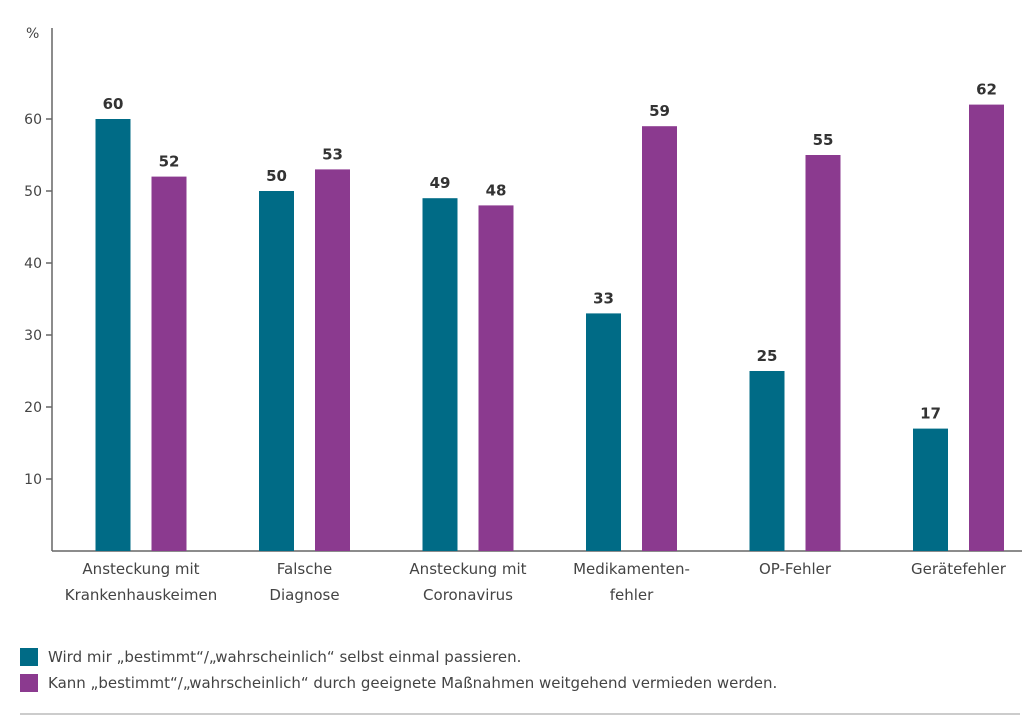 The height and width of the screenshot is (717, 1024). Describe the element at coordinates (33, 336) in the screenshot. I see `y-tick-label: 30` at that location.